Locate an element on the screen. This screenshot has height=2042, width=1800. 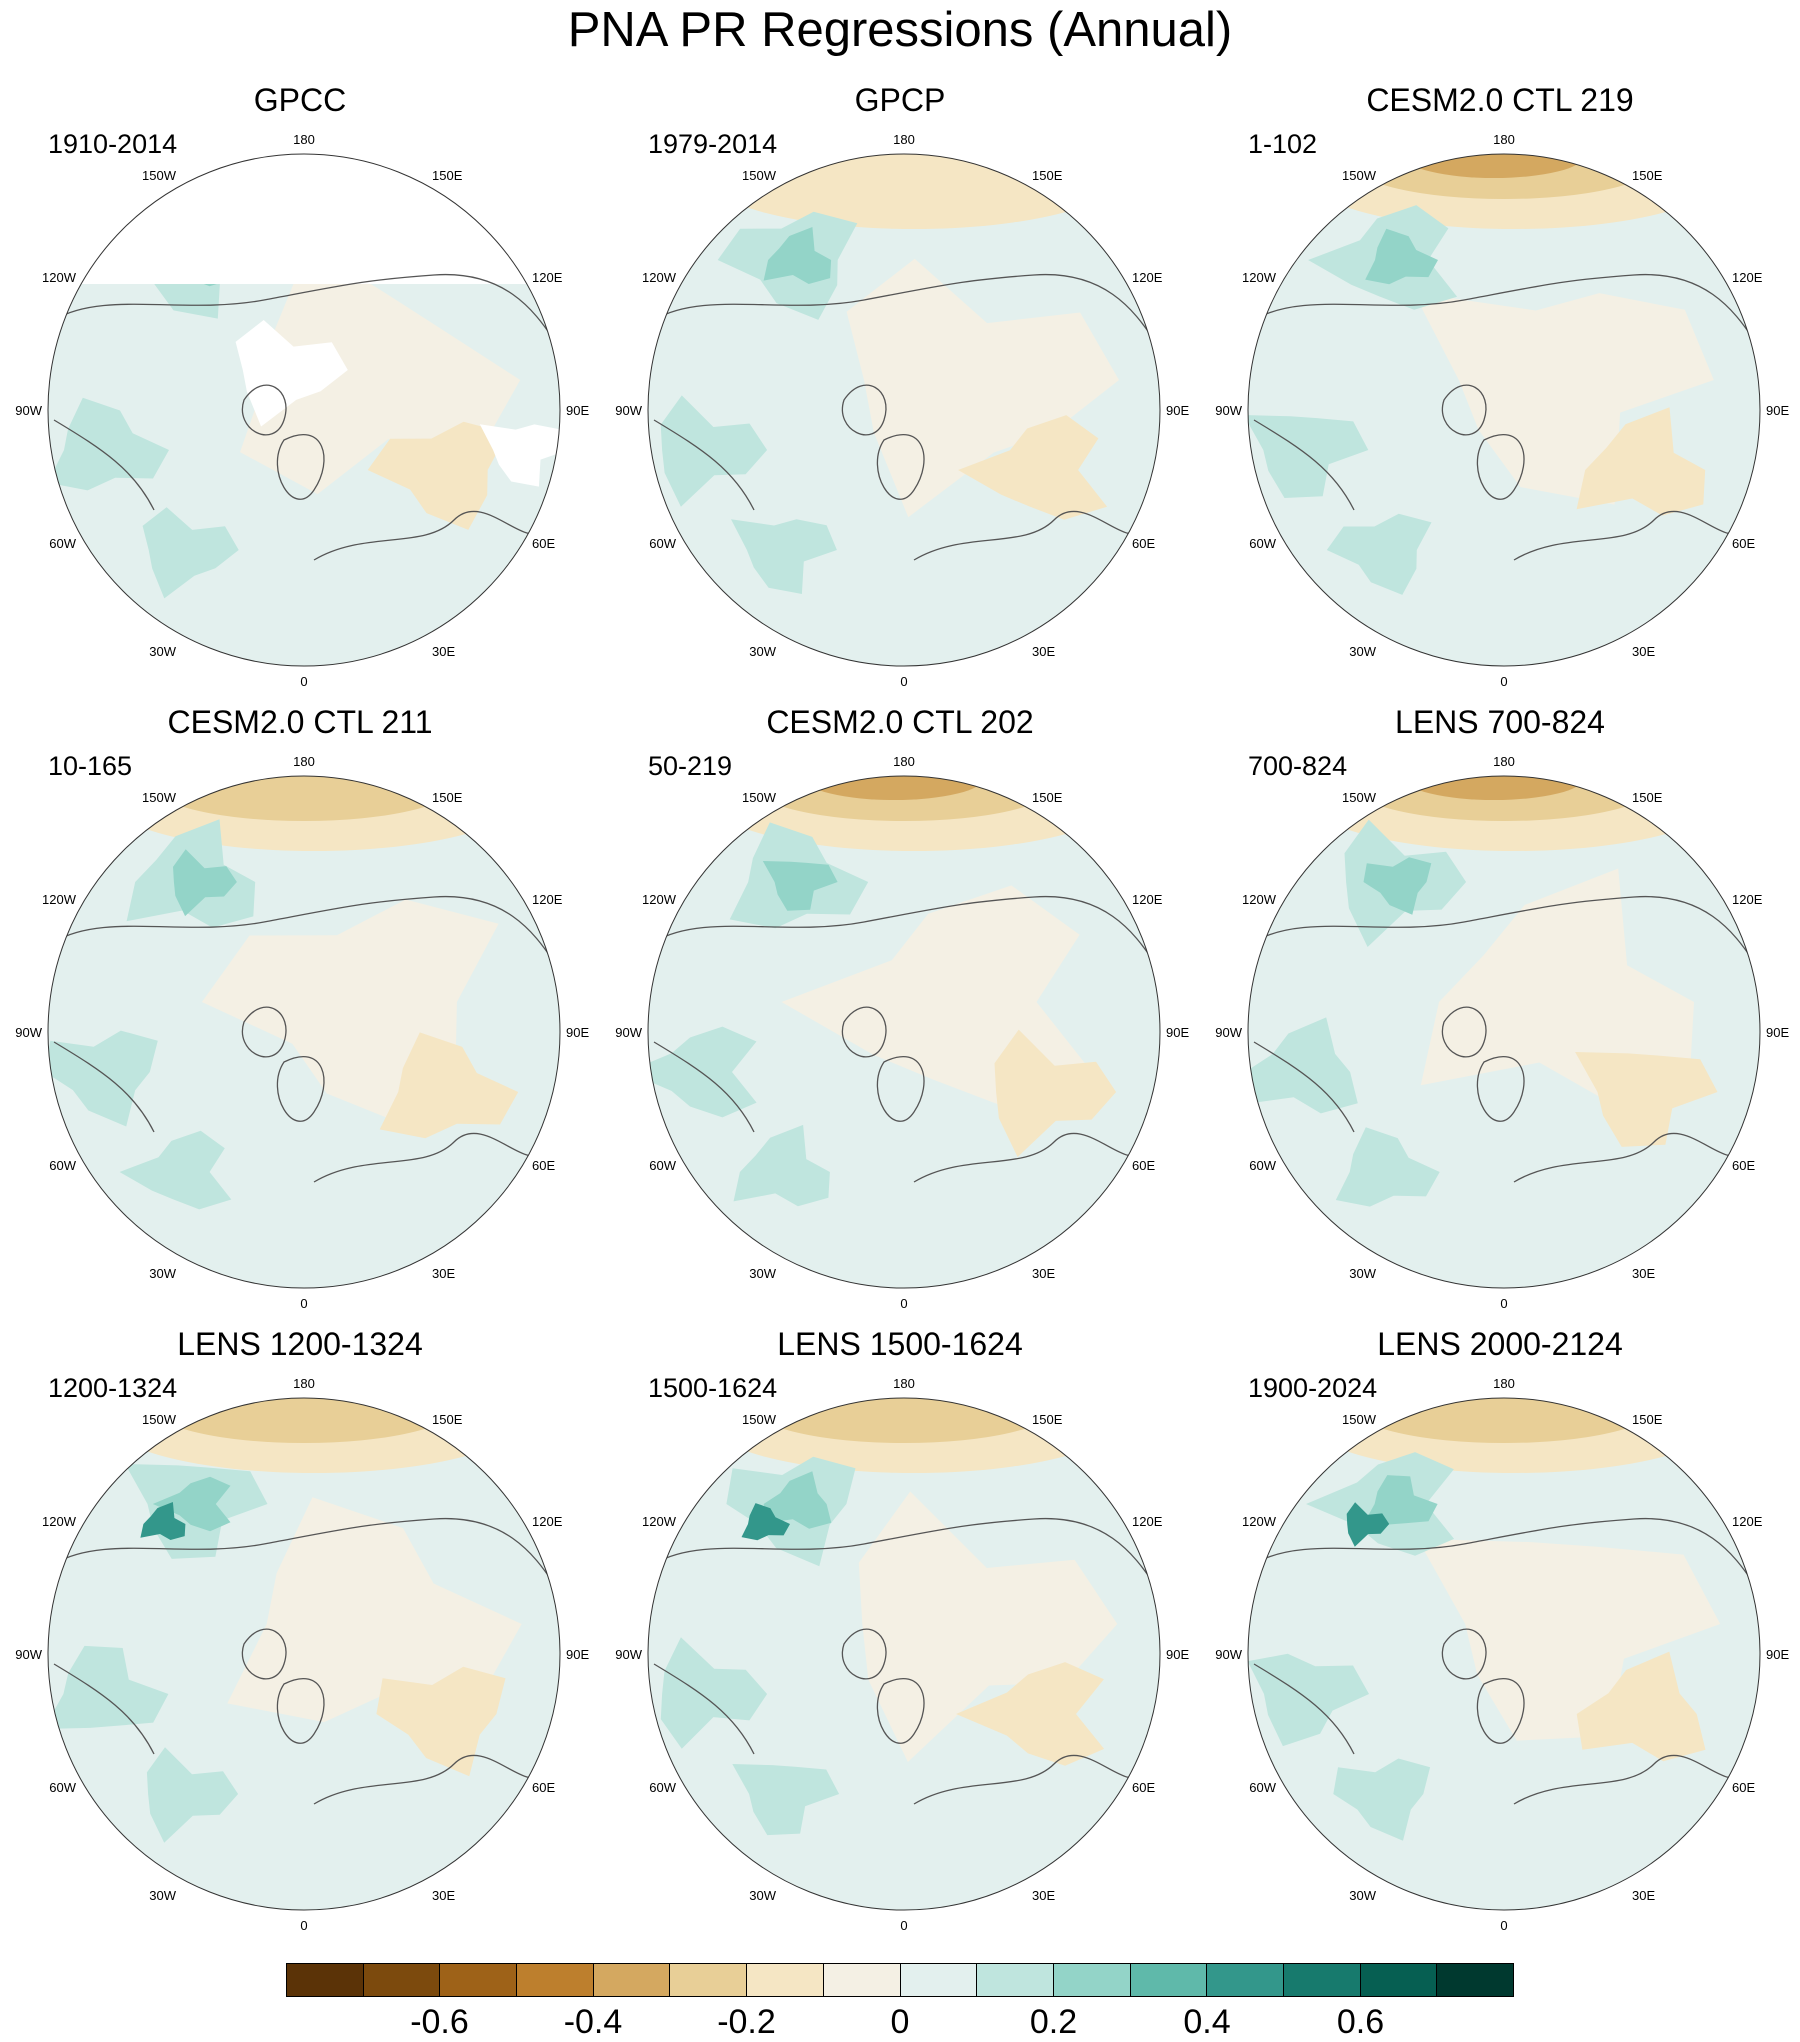
panel-title: GPCC is located at coordinates (300, 100).